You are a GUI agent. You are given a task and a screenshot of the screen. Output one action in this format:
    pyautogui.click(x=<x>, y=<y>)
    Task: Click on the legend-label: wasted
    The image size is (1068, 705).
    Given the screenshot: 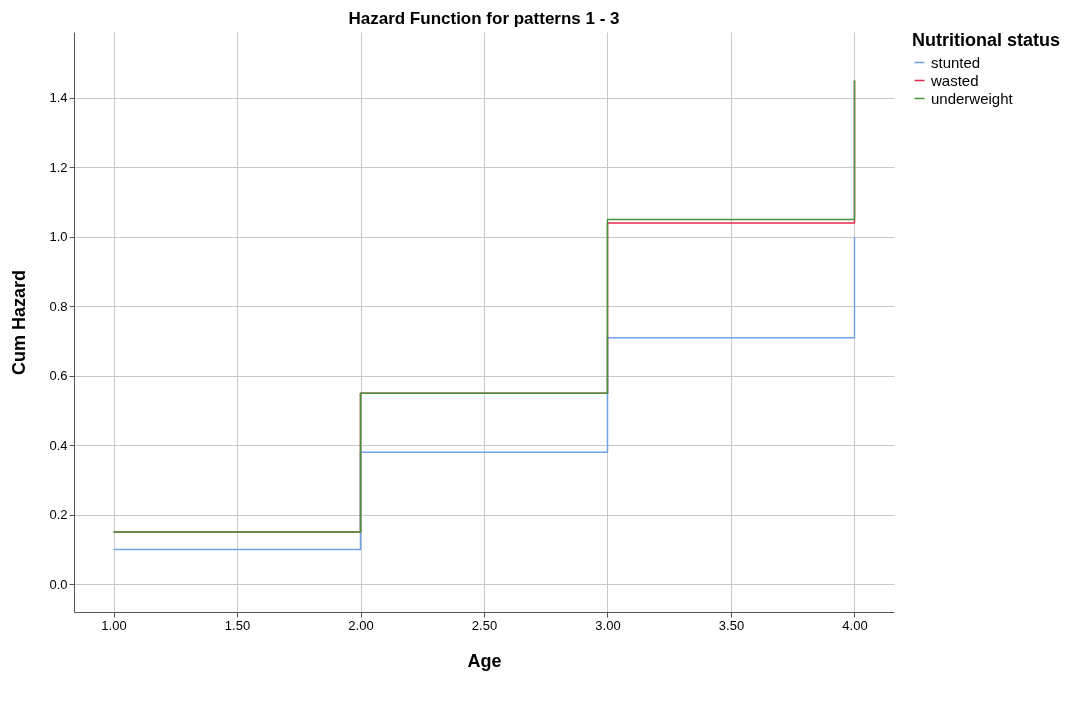 What is the action you would take?
    pyautogui.click(x=954, y=80)
    